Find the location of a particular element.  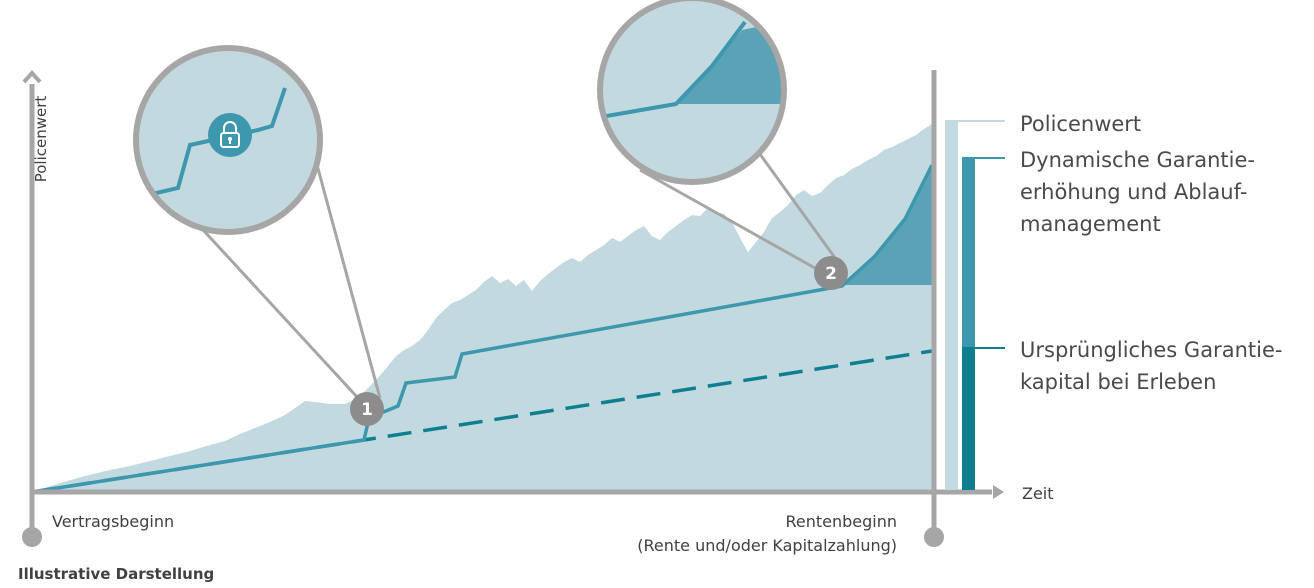

zoom2-connector-left is located at coordinates (731, 221).